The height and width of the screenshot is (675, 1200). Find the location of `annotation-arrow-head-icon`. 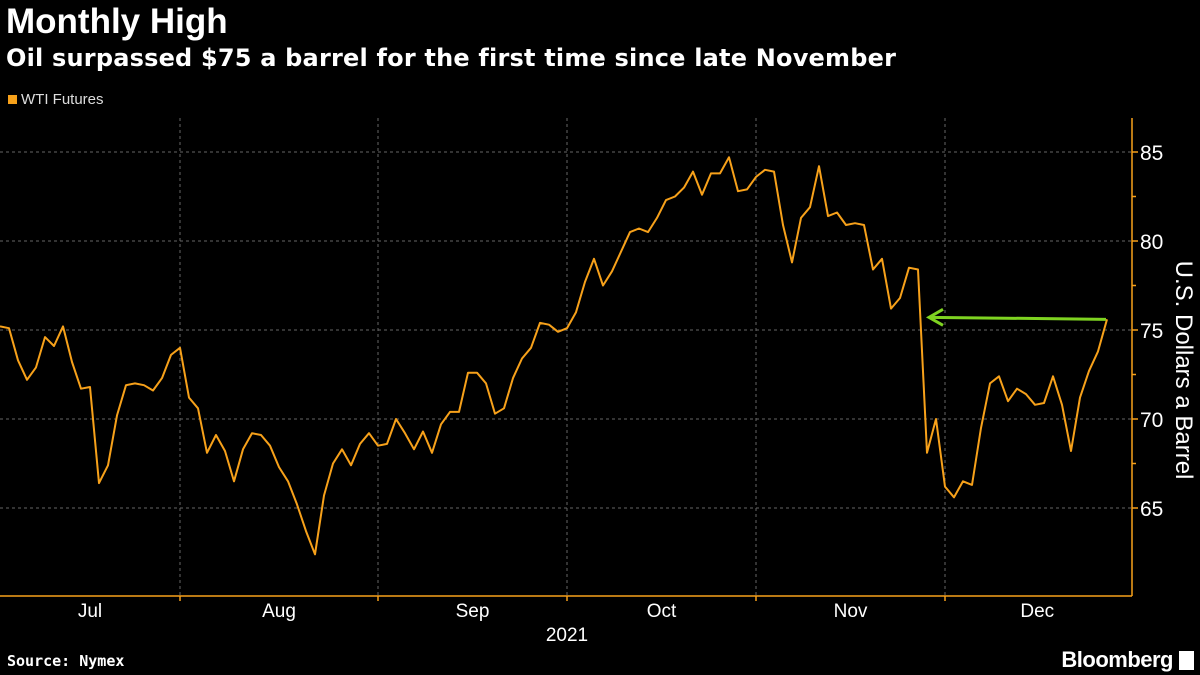

annotation-arrow-head-icon is located at coordinates (934, 317).